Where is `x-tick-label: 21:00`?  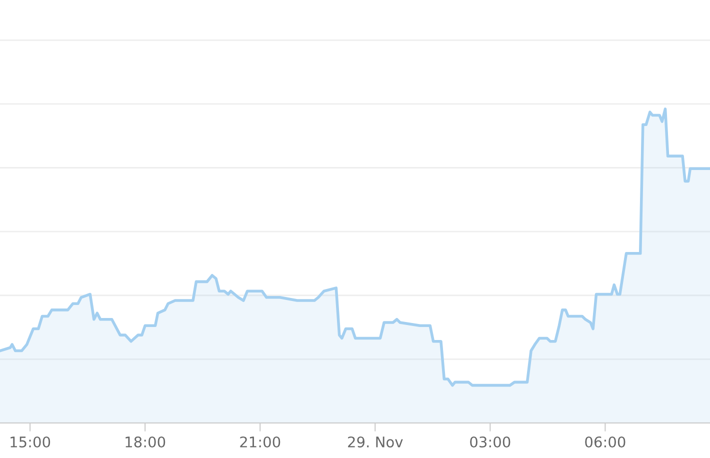
x-tick-label: 21:00 is located at coordinates (260, 442).